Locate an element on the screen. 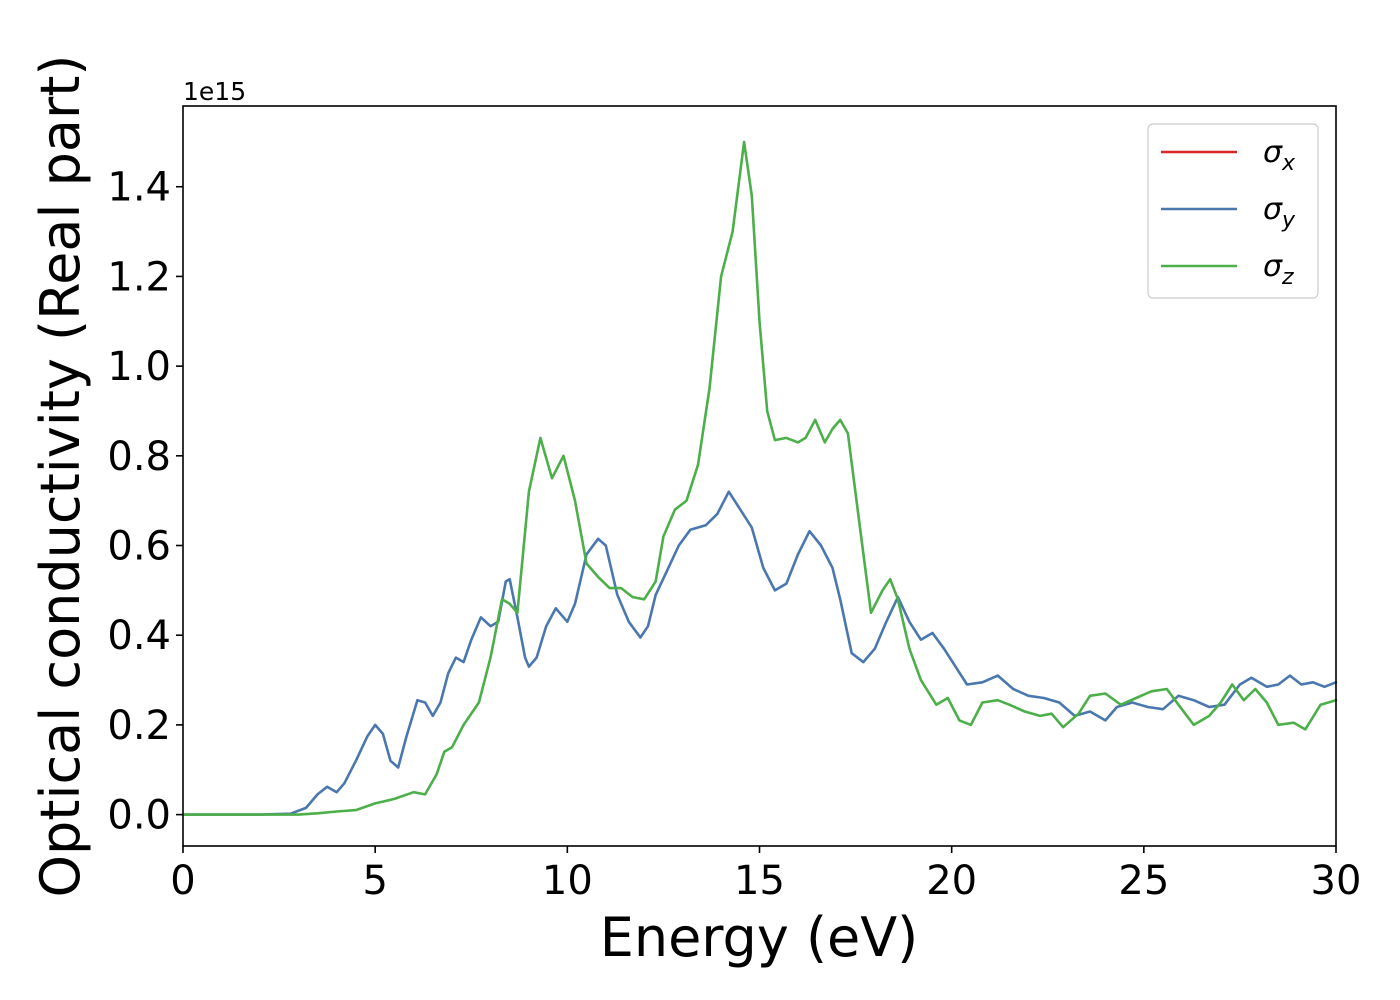 The height and width of the screenshot is (1000, 1400). legend-label-z: σz is located at coordinates (1278, 269).